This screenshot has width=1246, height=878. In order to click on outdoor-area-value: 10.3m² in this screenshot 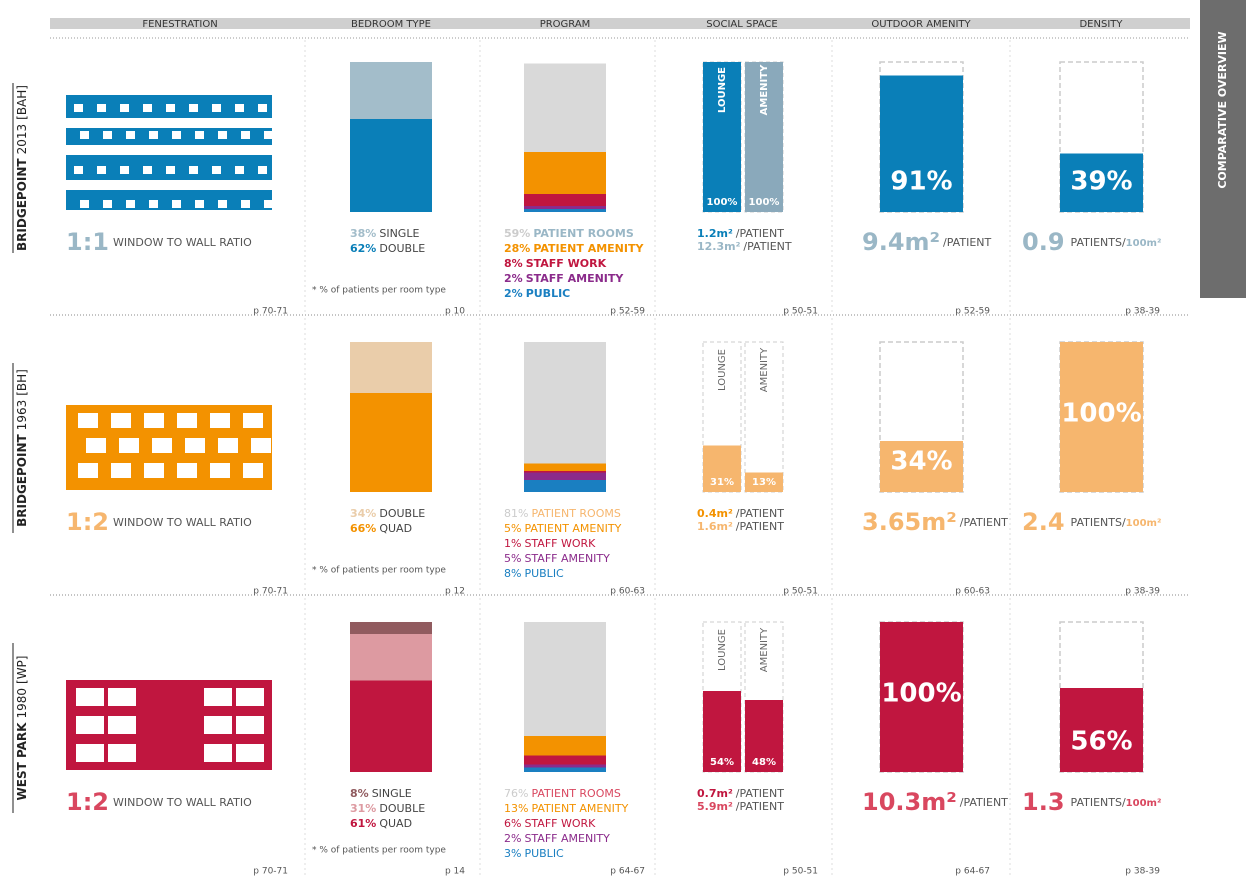, I will do `click(909, 802)`.